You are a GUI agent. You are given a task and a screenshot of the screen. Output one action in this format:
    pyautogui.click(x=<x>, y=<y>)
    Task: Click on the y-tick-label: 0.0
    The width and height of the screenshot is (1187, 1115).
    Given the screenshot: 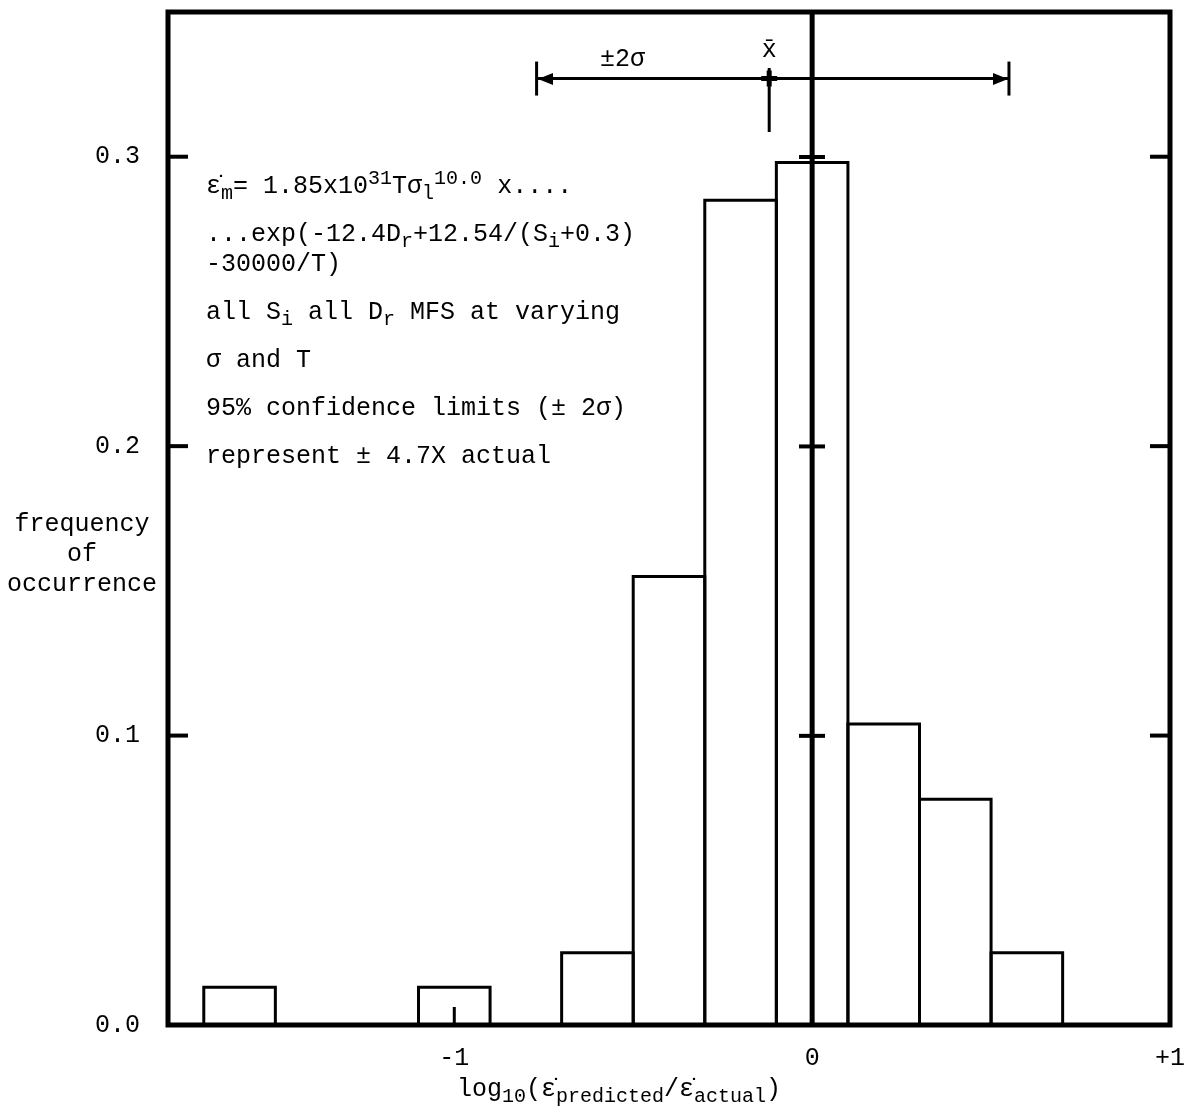 What is the action you would take?
    pyautogui.click(x=117, y=1025)
    